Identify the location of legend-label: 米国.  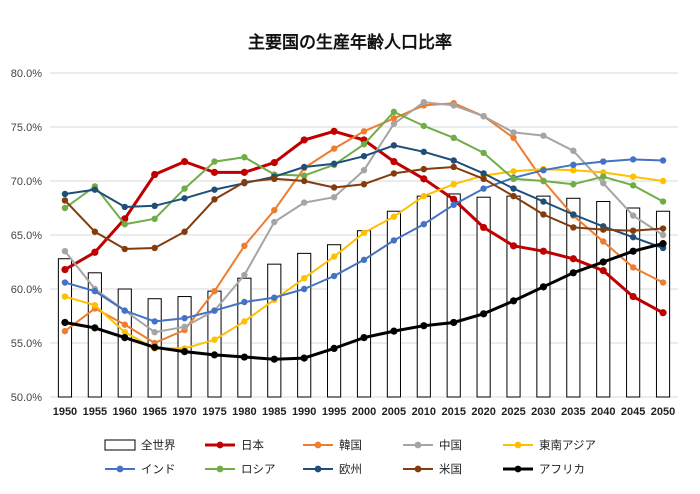
(450, 469).